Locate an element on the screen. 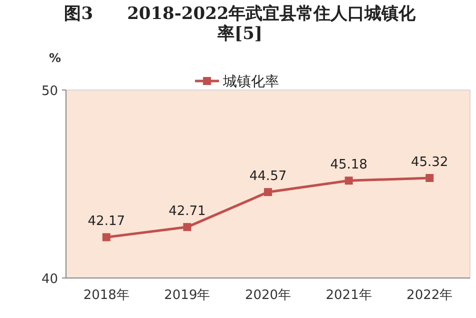 This screenshot has height=318, width=476. chart-title: 图3 2018-2022年武宜县常住人口城镇化率[5] is located at coordinates (240, 24).